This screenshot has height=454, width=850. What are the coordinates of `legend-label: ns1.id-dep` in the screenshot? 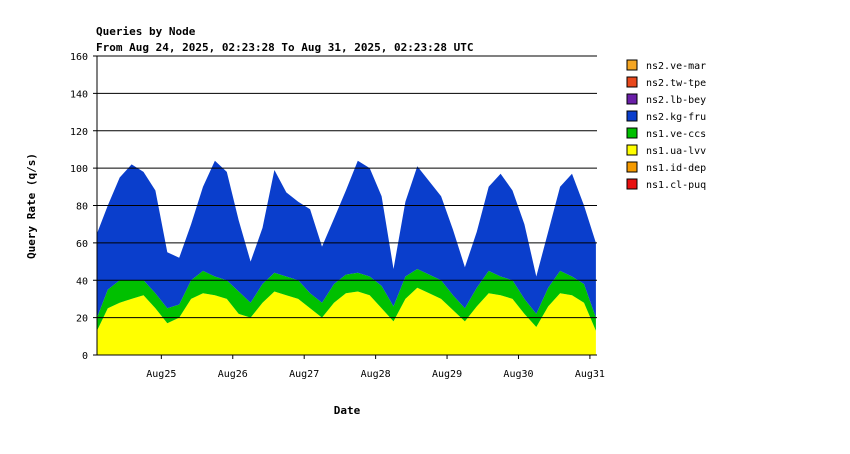 It's located at (676, 168).